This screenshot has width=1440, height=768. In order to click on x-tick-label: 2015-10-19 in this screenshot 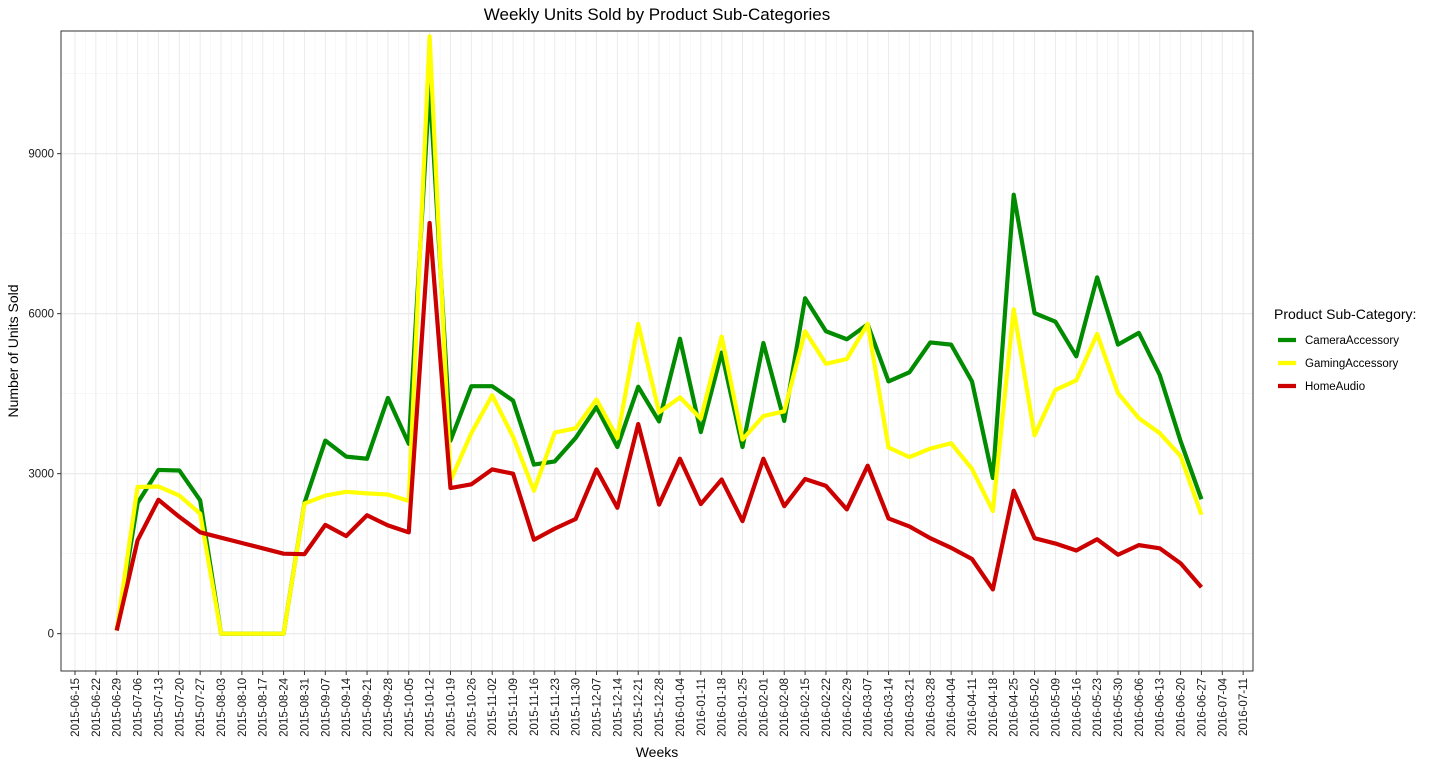, I will do `click(451, 707)`.